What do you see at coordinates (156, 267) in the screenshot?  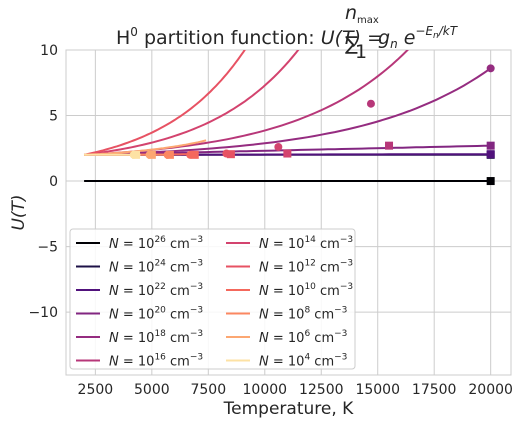 I see `legend-entry: N = 1024 cm−3` at bounding box center [156, 267].